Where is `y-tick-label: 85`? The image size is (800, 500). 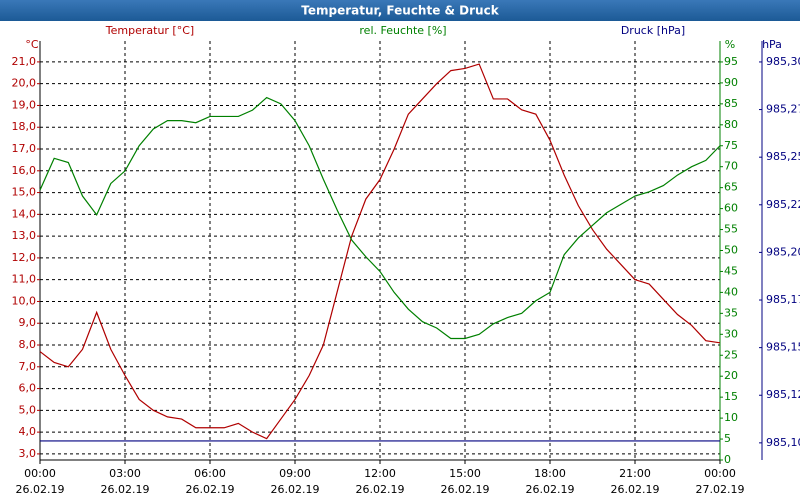
y-tick-label: 85 is located at coordinates (731, 103).